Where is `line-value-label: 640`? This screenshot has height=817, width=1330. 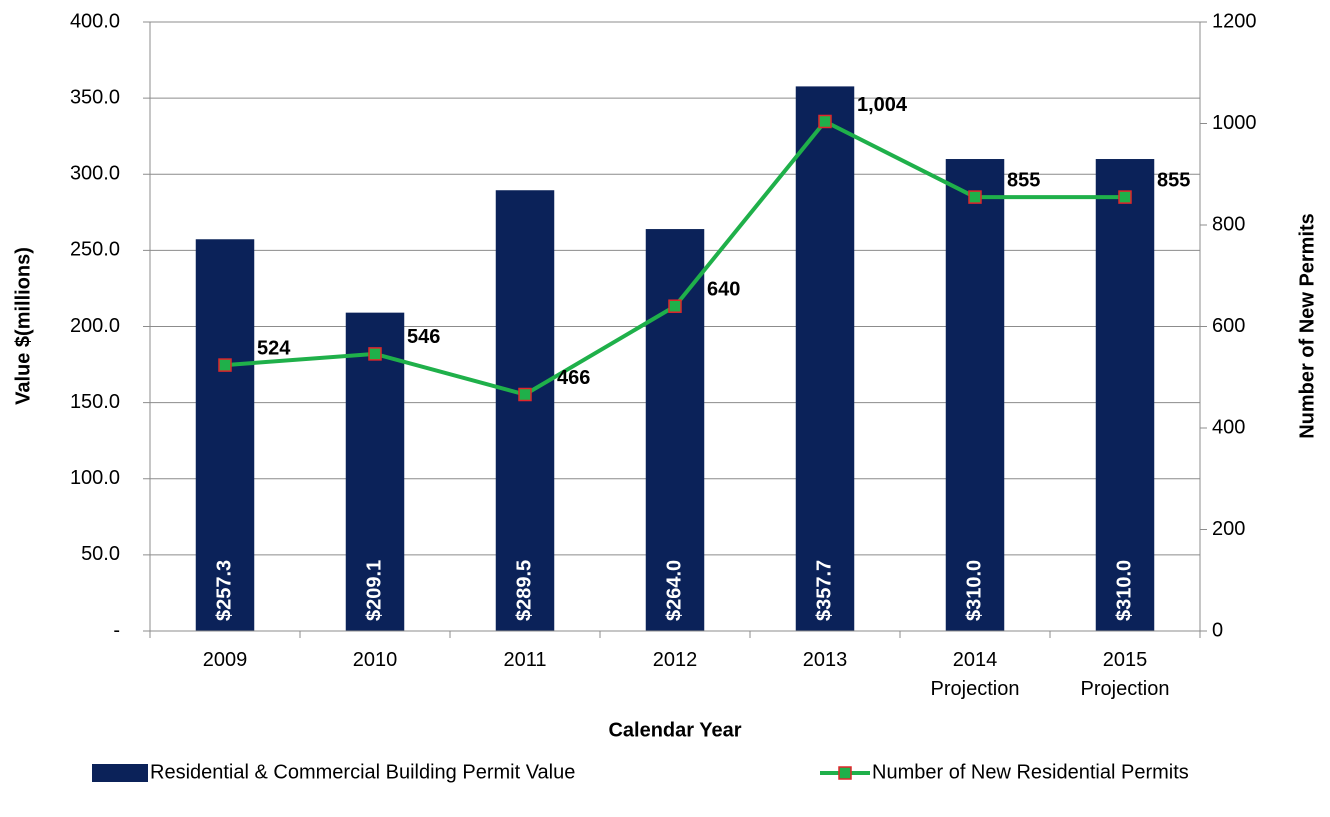
line-value-label: 640 is located at coordinates (723, 289).